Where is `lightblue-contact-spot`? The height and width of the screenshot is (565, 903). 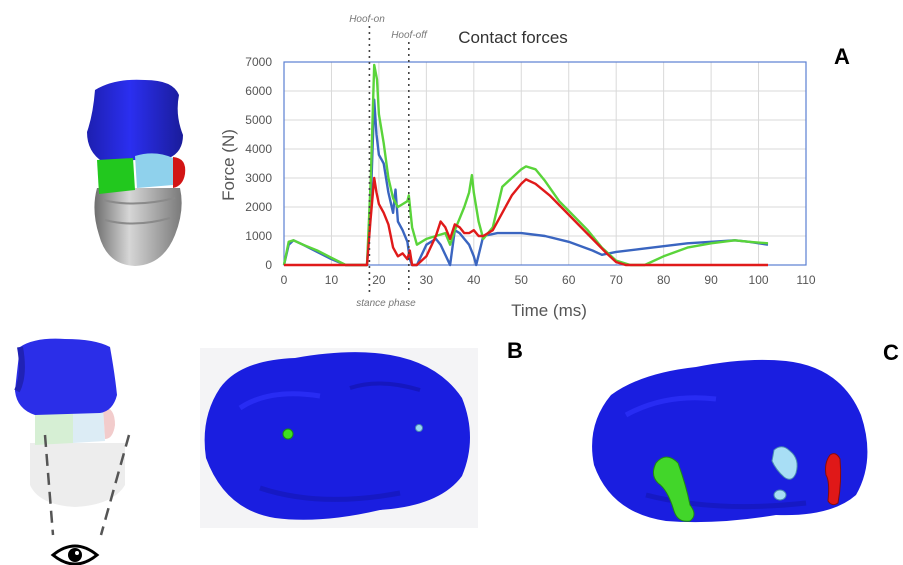 lightblue-contact-spot is located at coordinates (780, 495).